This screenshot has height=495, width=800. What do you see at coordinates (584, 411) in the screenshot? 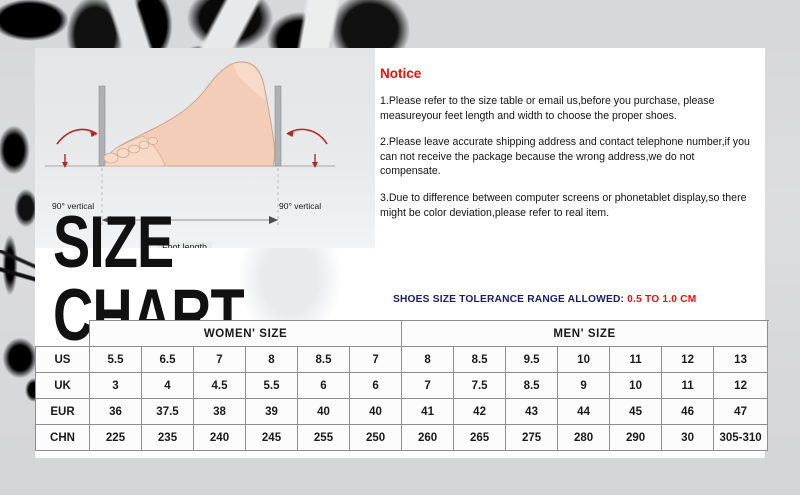
I see `size-cell: 44` at bounding box center [584, 411].